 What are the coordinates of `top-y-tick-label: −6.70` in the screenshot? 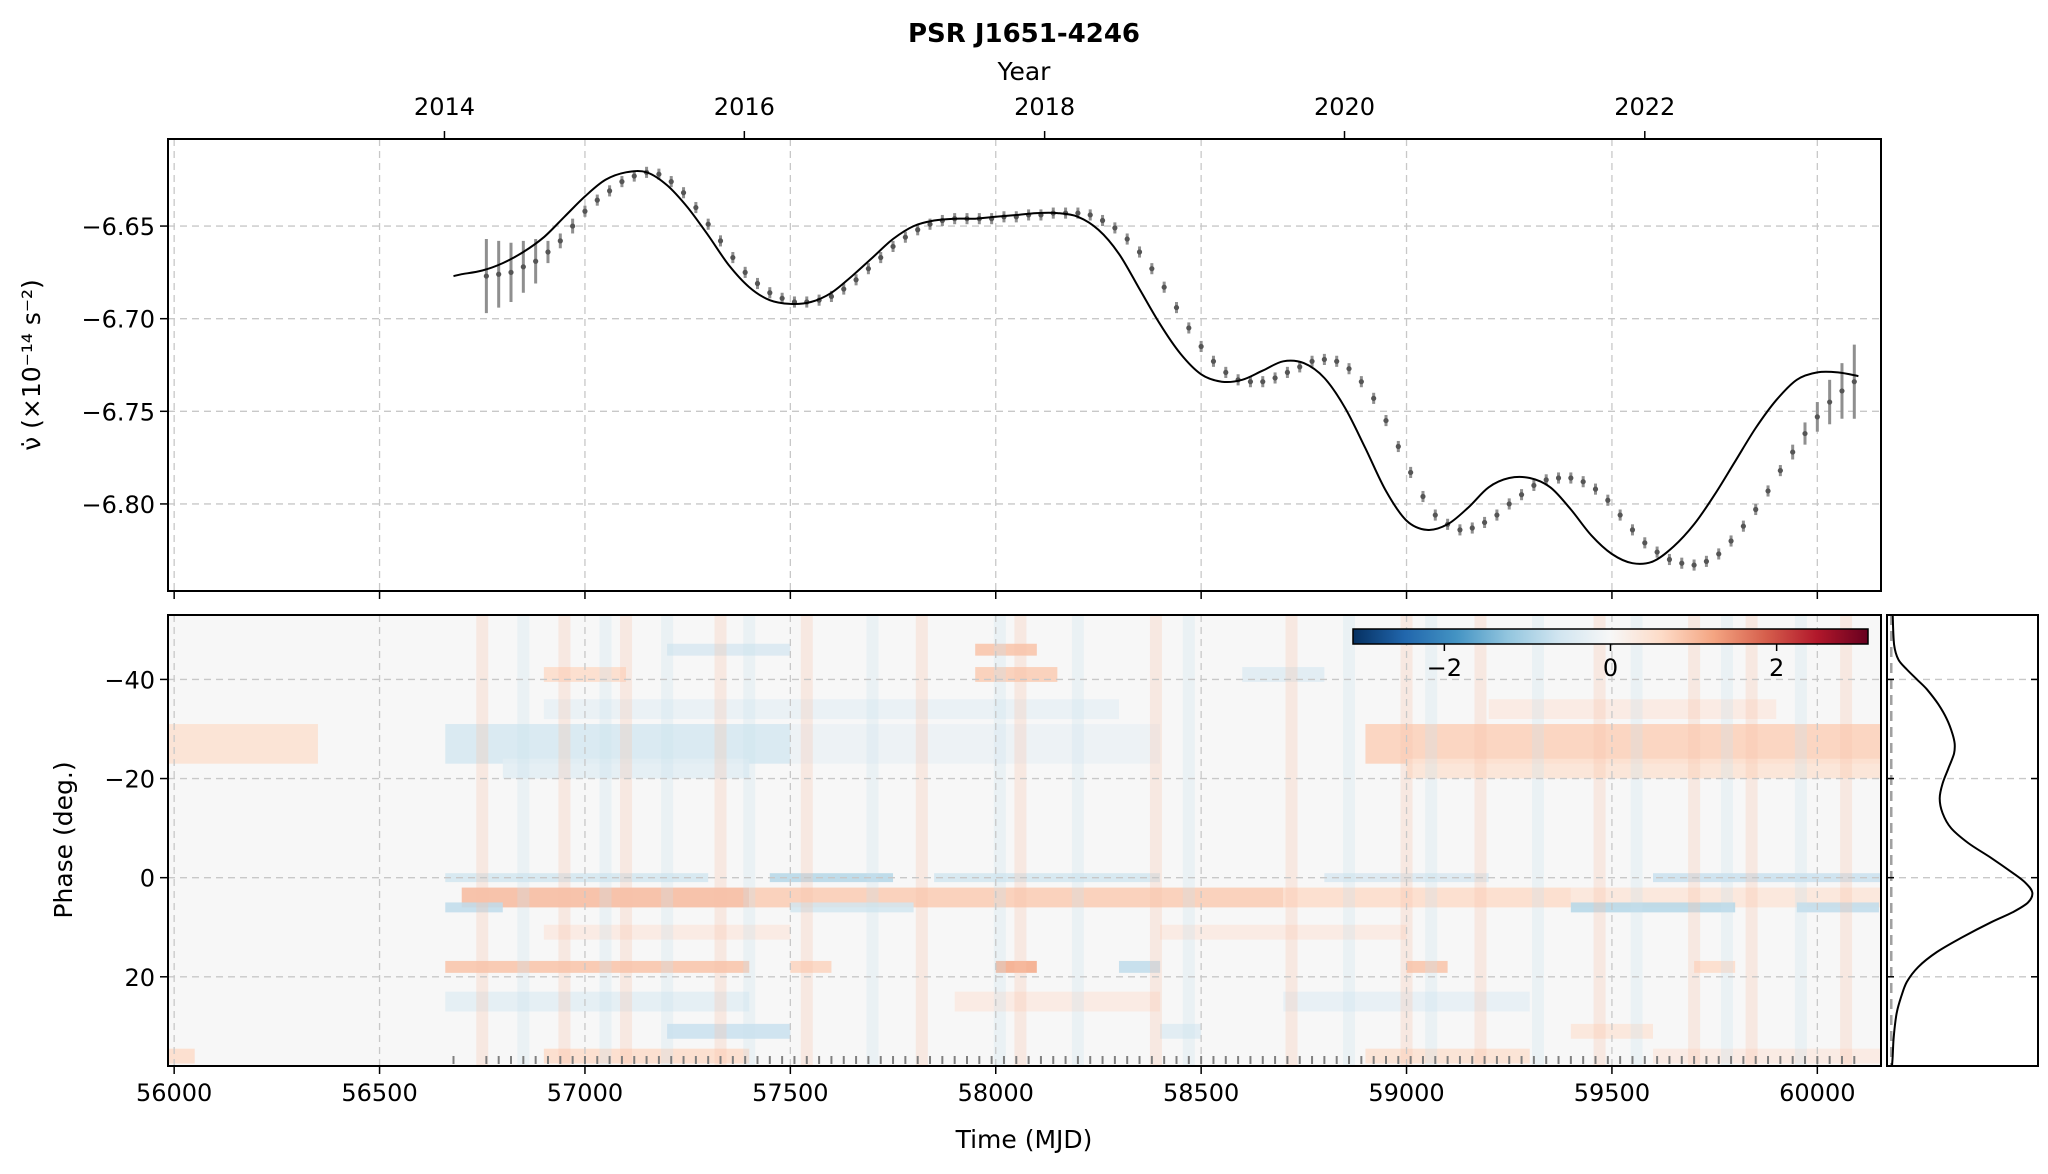 It's located at (118, 320).